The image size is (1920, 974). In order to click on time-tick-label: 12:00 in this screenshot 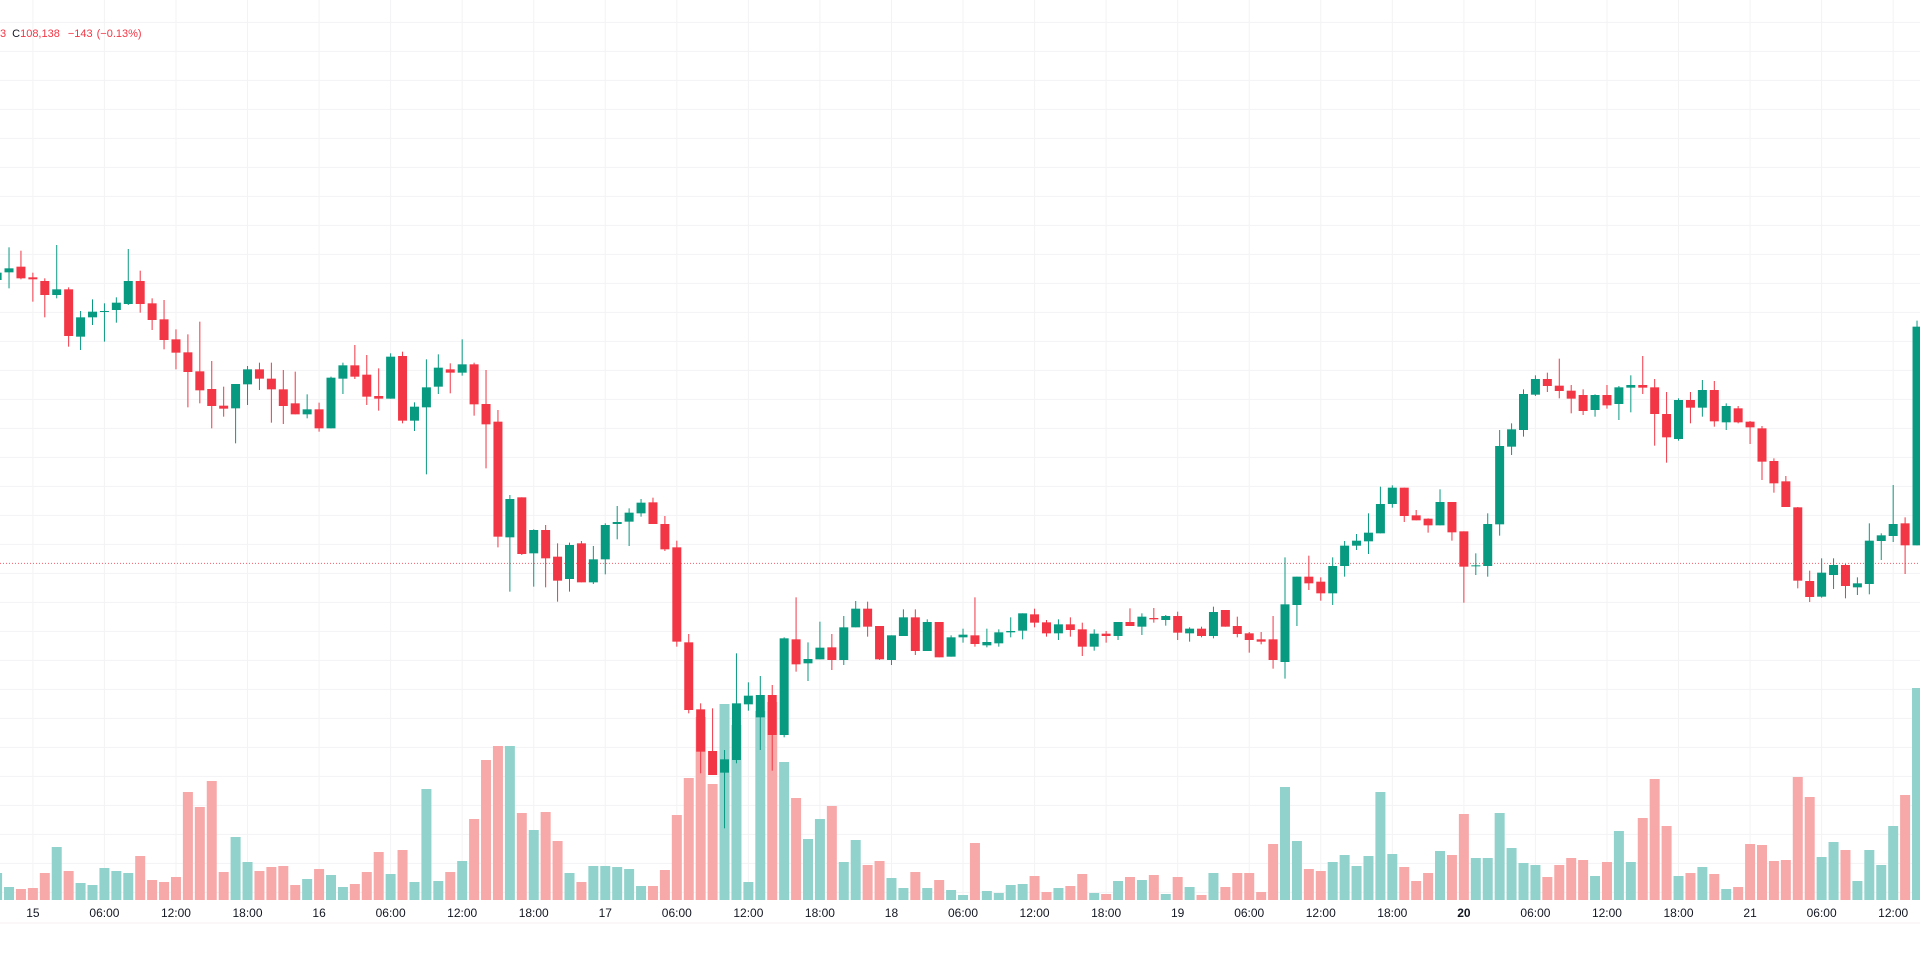, I will do `click(1607, 913)`.